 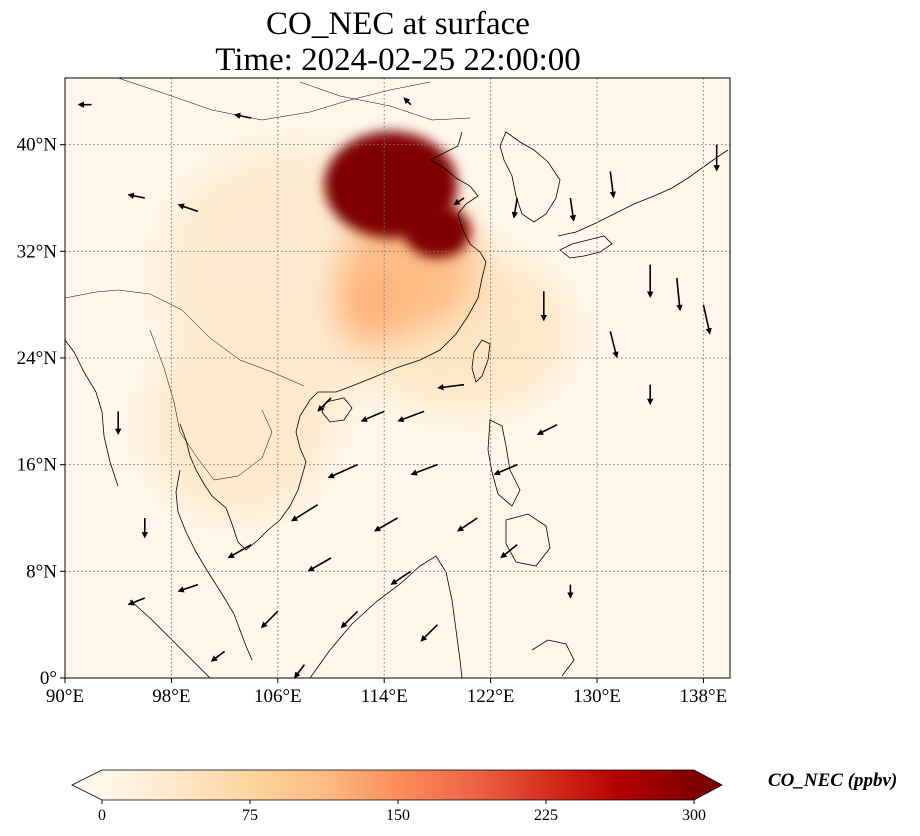 I want to click on colorbar-tick-label: 75, so click(x=250, y=815).